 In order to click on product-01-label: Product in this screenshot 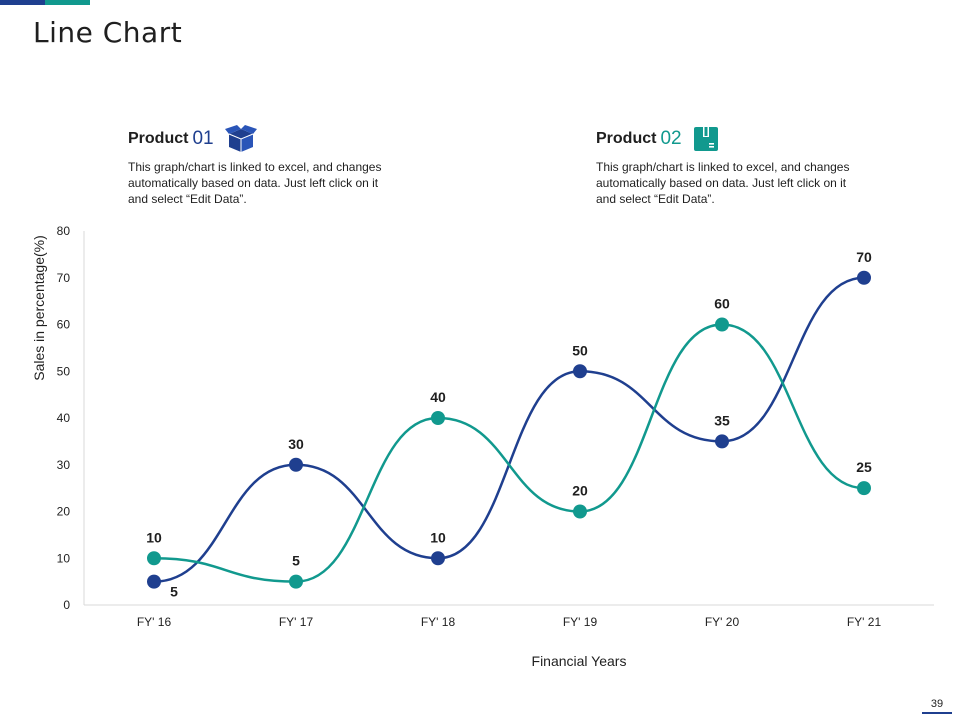, I will do `click(158, 138)`.